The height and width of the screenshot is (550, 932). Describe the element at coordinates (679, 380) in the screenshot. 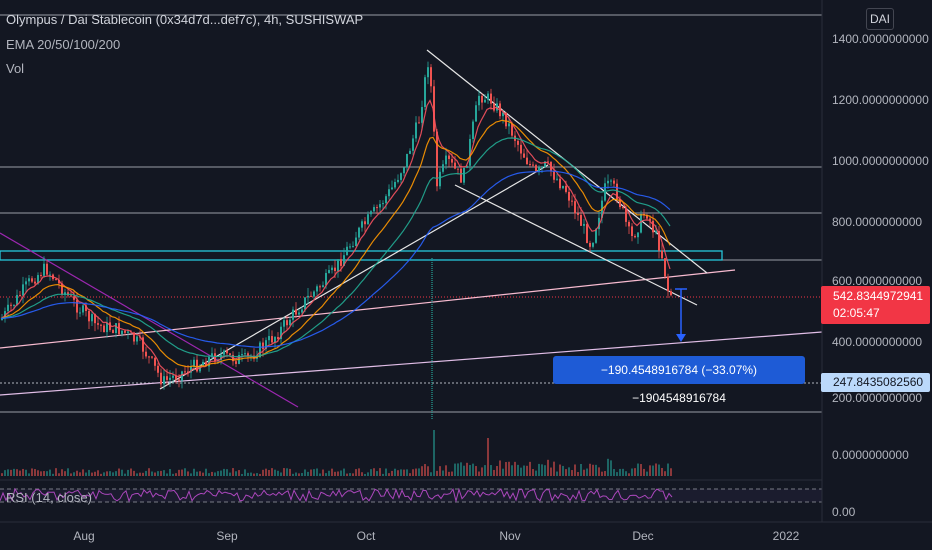

I see `measure-label: −190.4548916784 (−33.07%) −1904548916784` at that location.